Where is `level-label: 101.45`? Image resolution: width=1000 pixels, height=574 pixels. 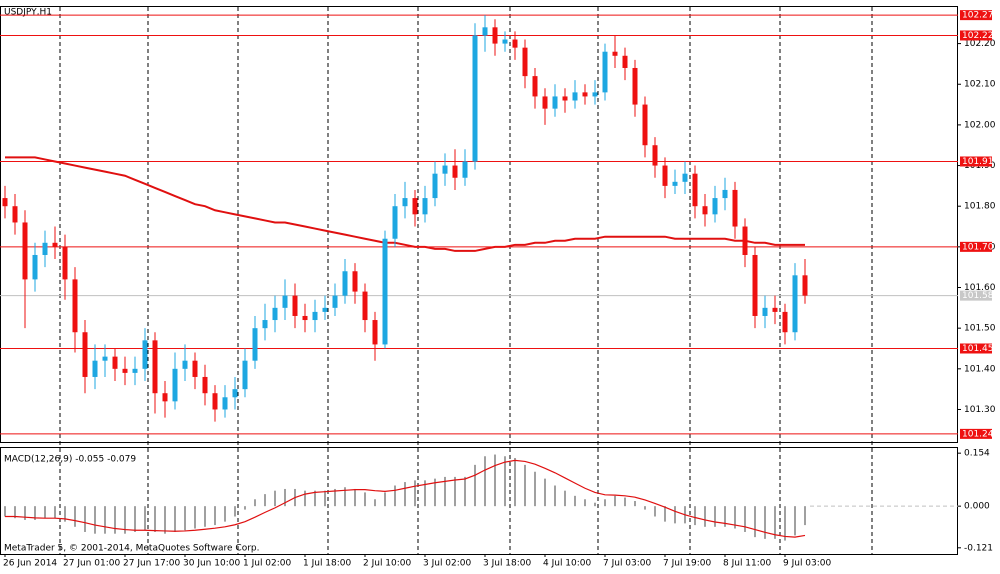 level-label: 101.45 is located at coordinates (978, 349).